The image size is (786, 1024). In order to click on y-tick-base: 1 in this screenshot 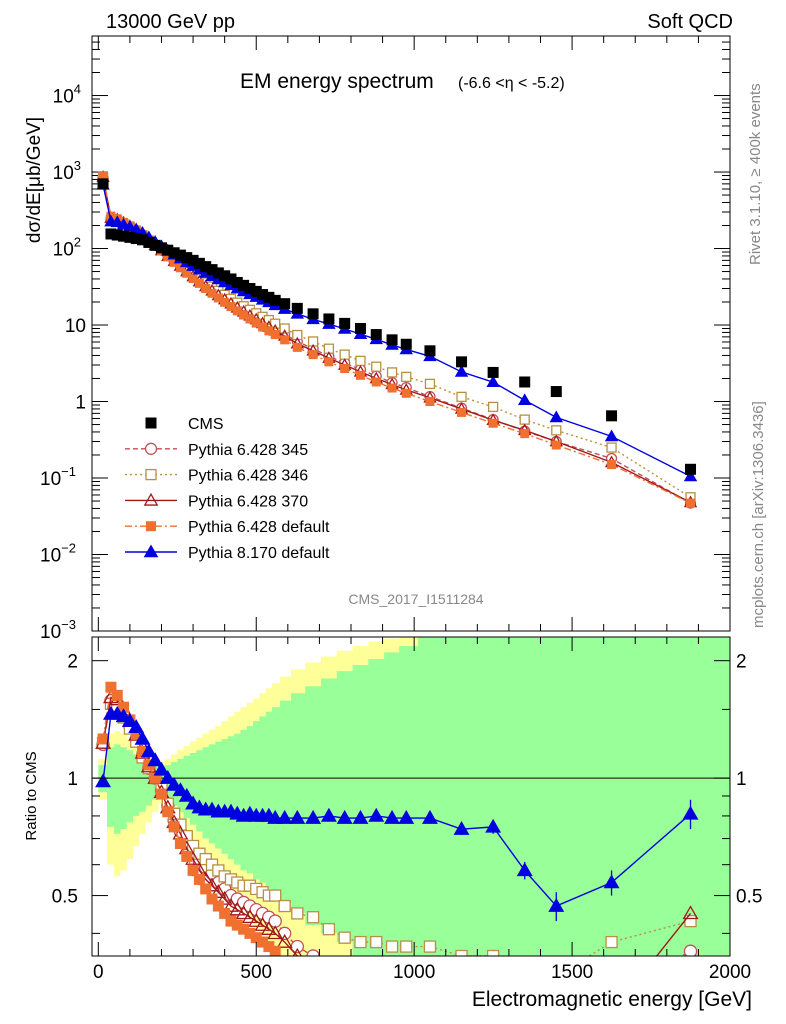, I will do `click(80, 403)`.